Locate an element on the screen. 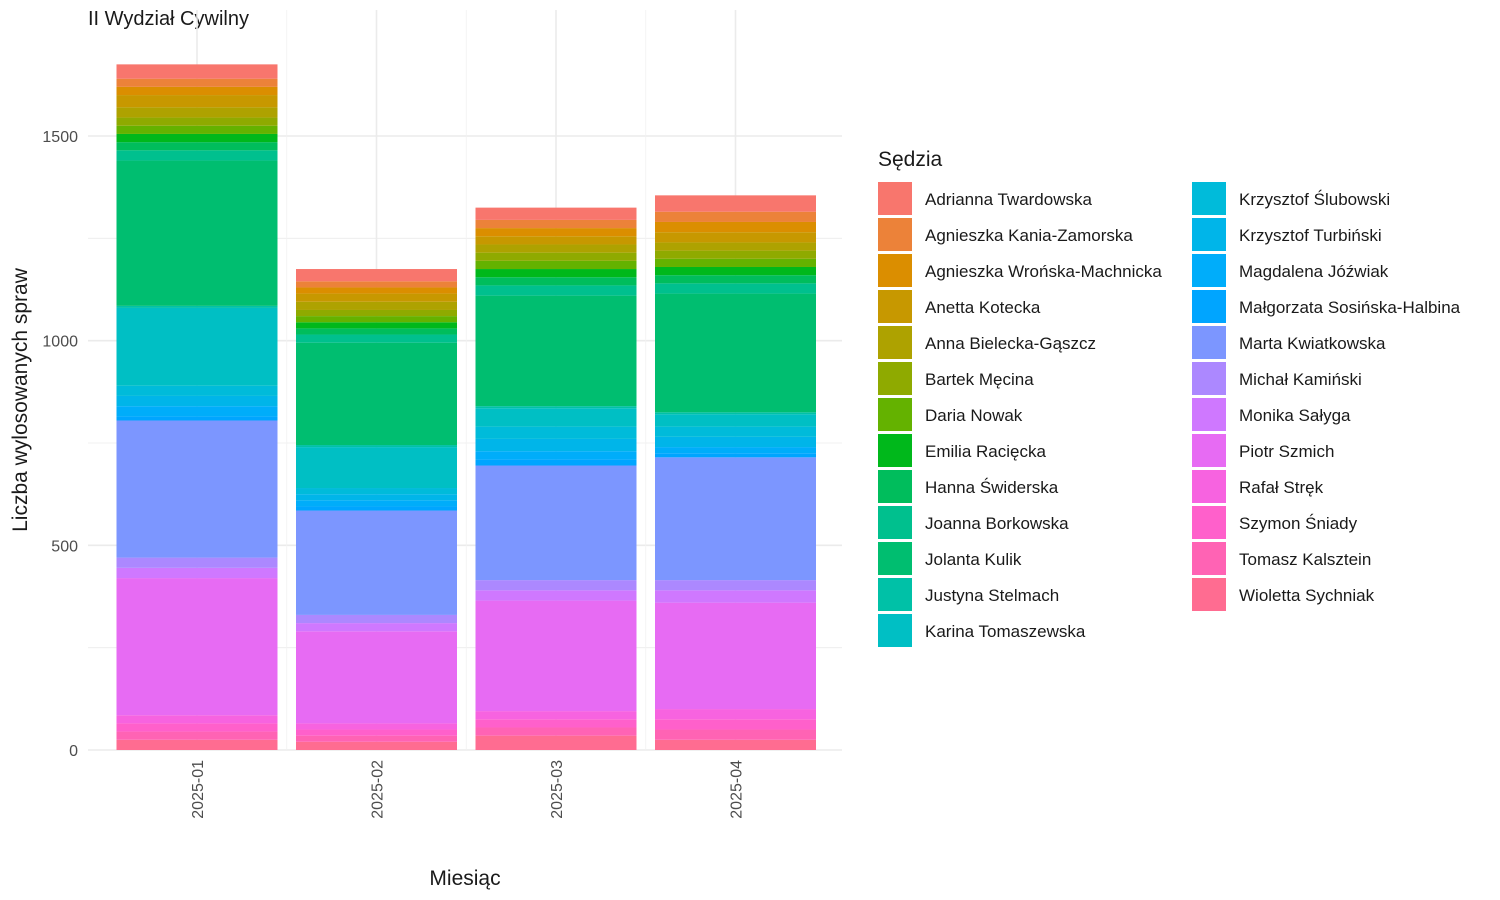  legend-label: Emilia Racięcka is located at coordinates (985, 451).